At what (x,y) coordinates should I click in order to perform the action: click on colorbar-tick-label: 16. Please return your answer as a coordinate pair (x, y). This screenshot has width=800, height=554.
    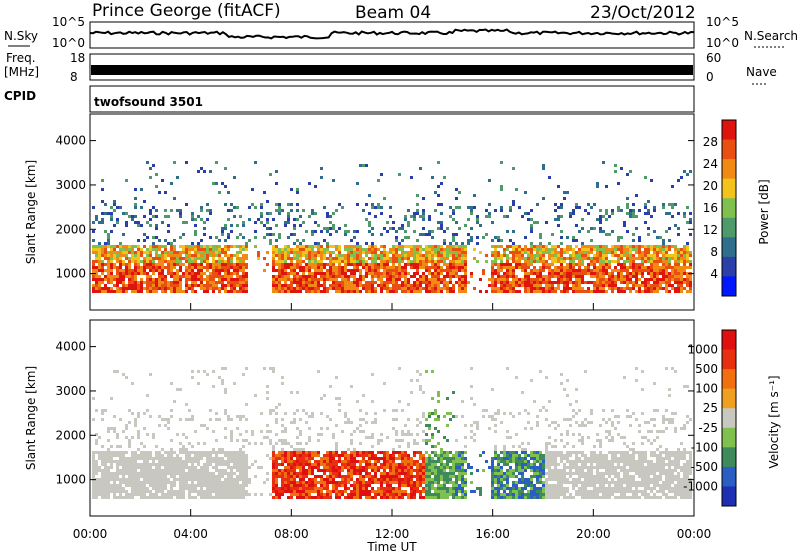
    Looking at the image, I should click on (710, 208).